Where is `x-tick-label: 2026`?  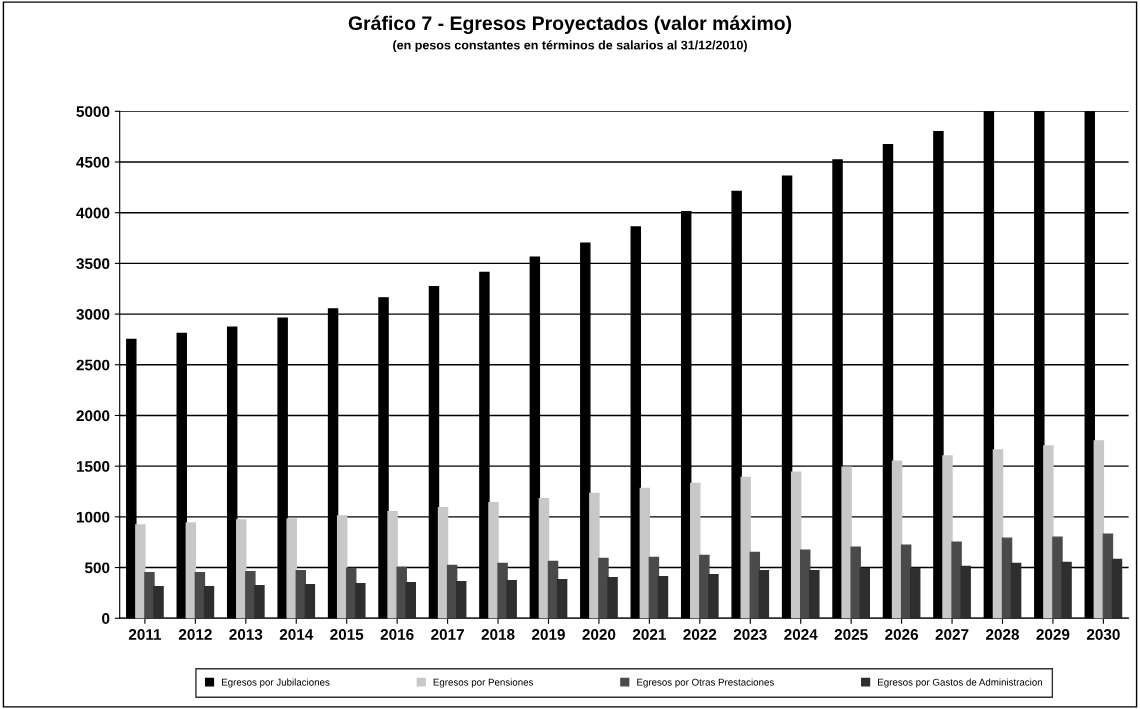
x-tick-label: 2026 is located at coordinates (902, 634).